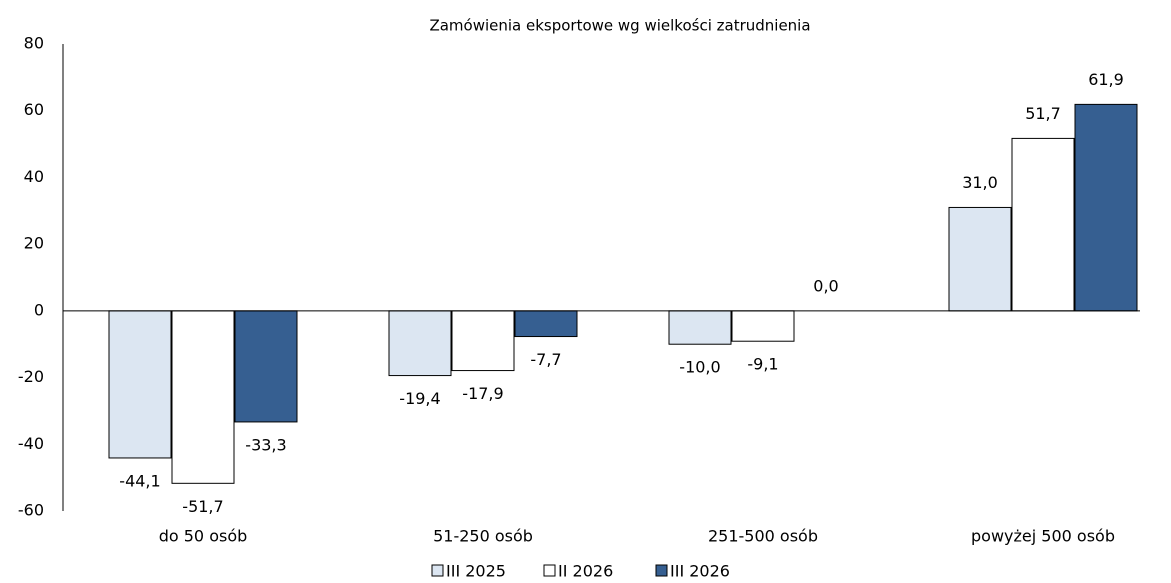 The width and height of the screenshot is (1171, 583). I want to click on y-tick-label: -40, so click(31, 443).